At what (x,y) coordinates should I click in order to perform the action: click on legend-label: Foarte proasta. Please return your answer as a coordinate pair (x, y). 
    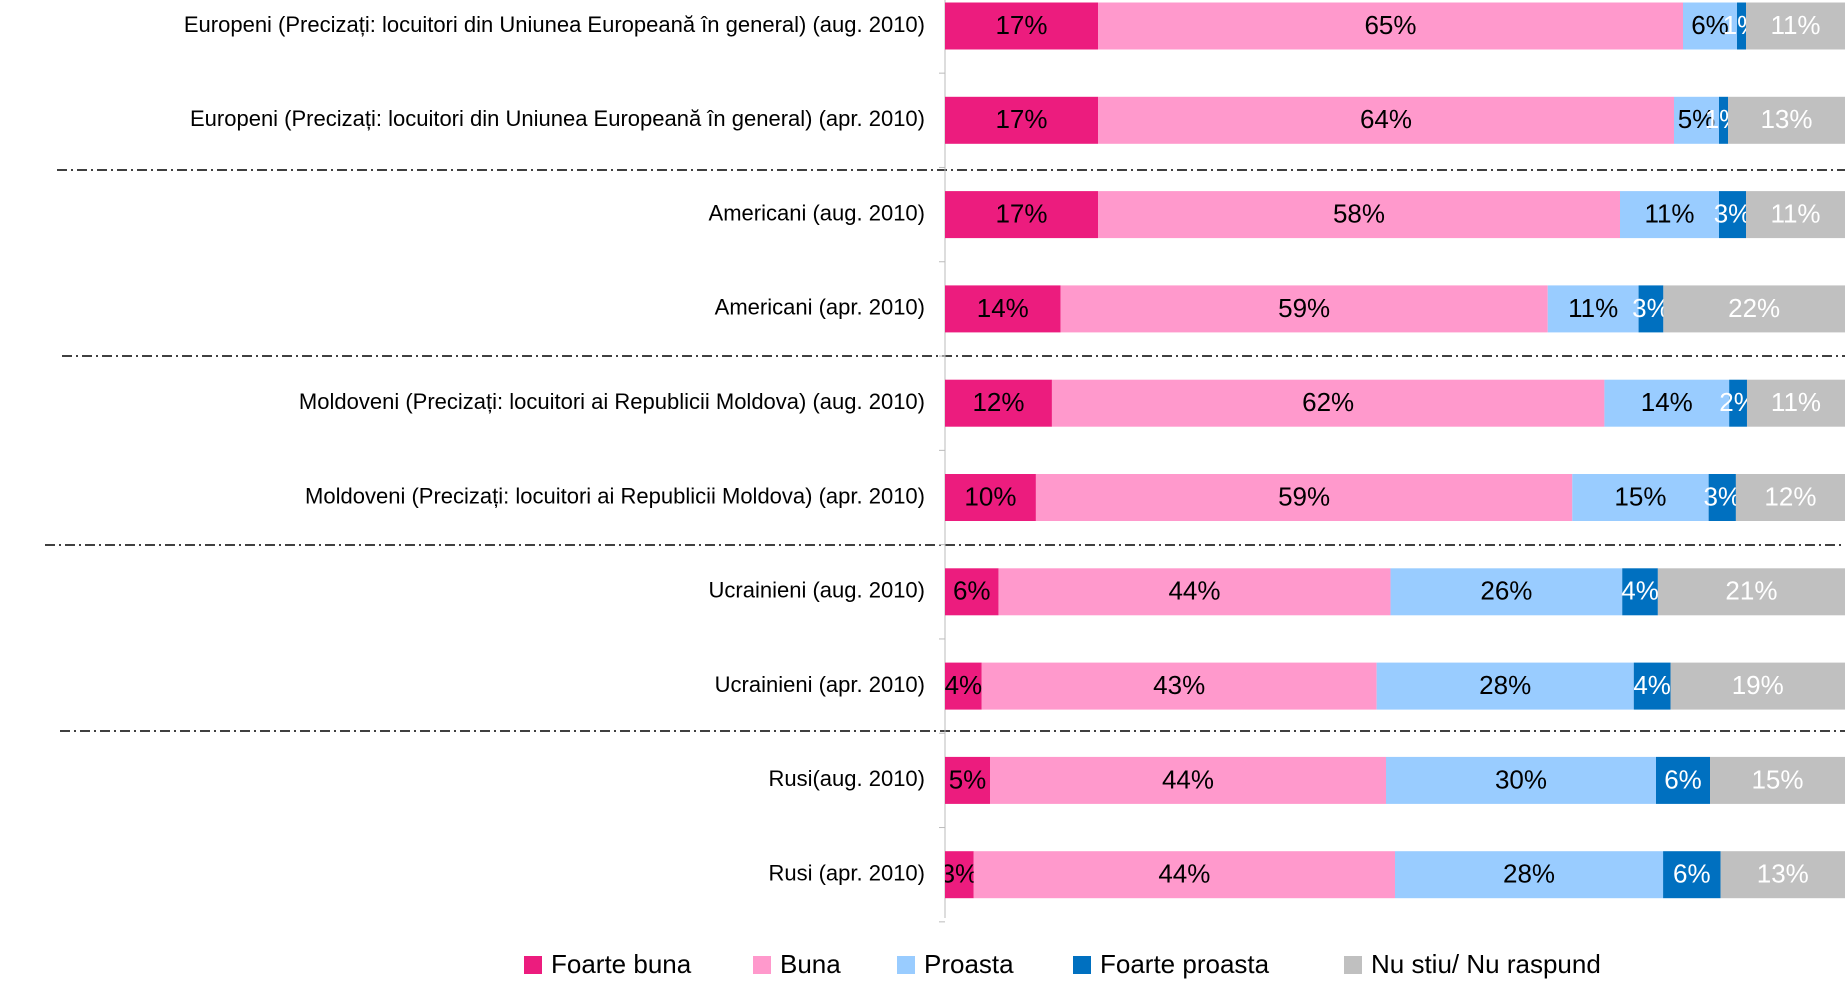
    Looking at the image, I should click on (1185, 964).